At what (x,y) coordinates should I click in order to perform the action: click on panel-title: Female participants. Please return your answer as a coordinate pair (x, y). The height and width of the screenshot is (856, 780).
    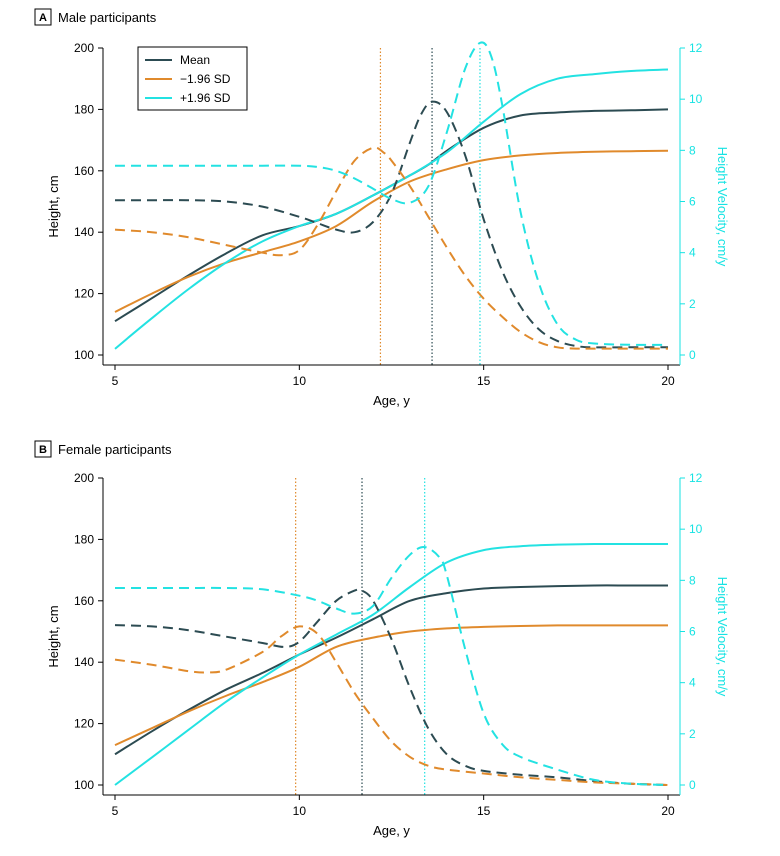
    Looking at the image, I should click on (115, 449).